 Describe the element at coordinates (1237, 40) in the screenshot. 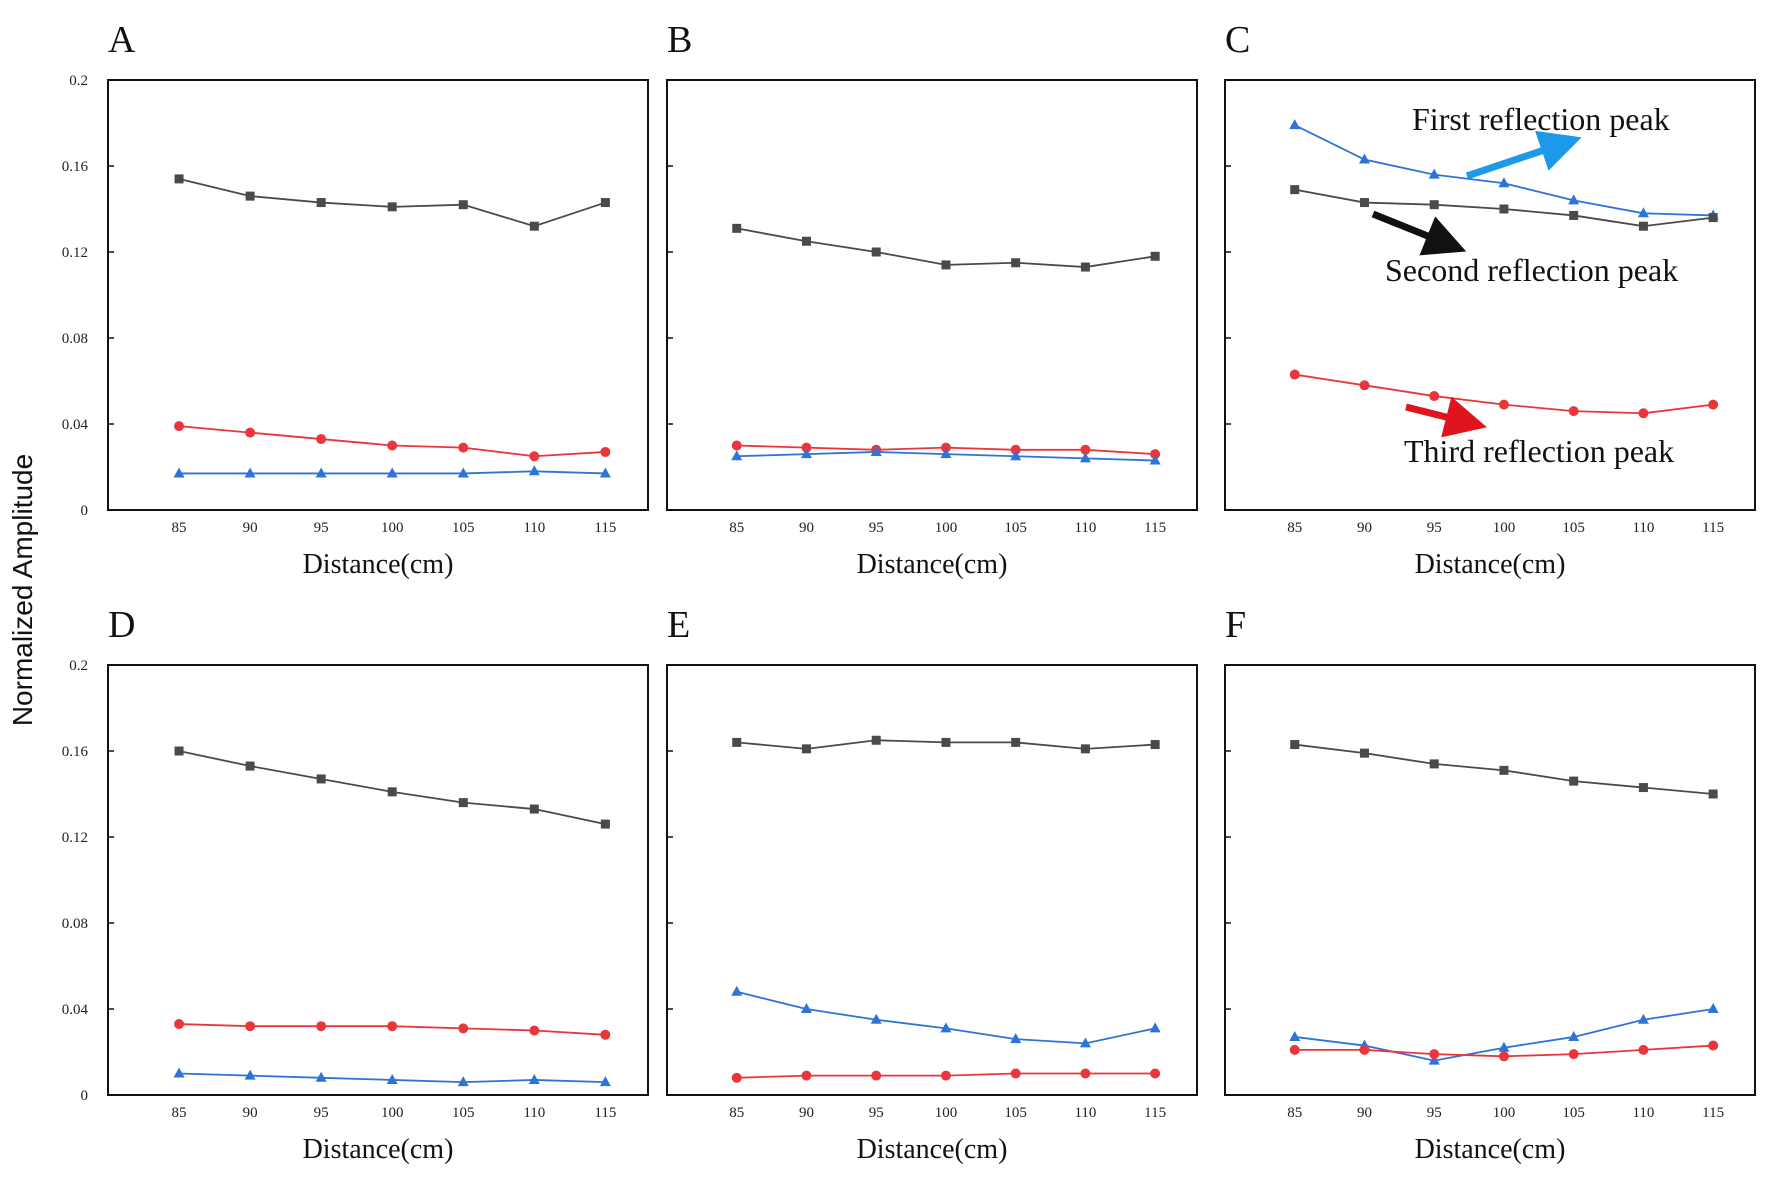

I see `panel-letter: C` at that location.